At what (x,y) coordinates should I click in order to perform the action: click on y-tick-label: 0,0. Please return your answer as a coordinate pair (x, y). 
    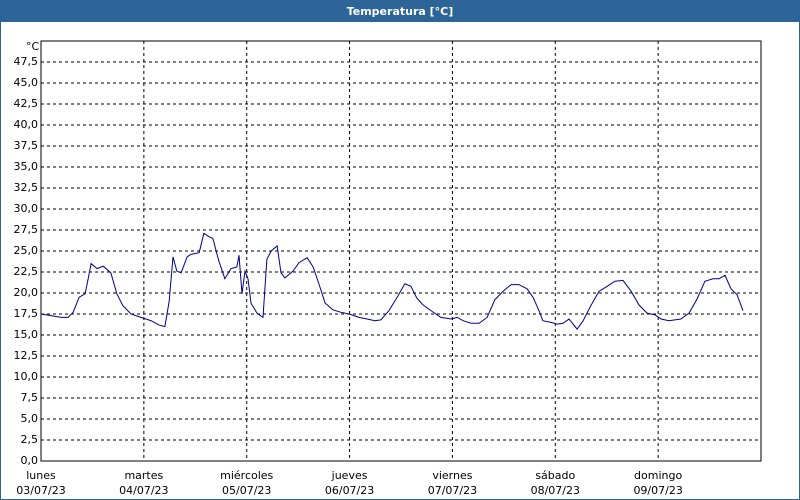
    Looking at the image, I should click on (30, 460).